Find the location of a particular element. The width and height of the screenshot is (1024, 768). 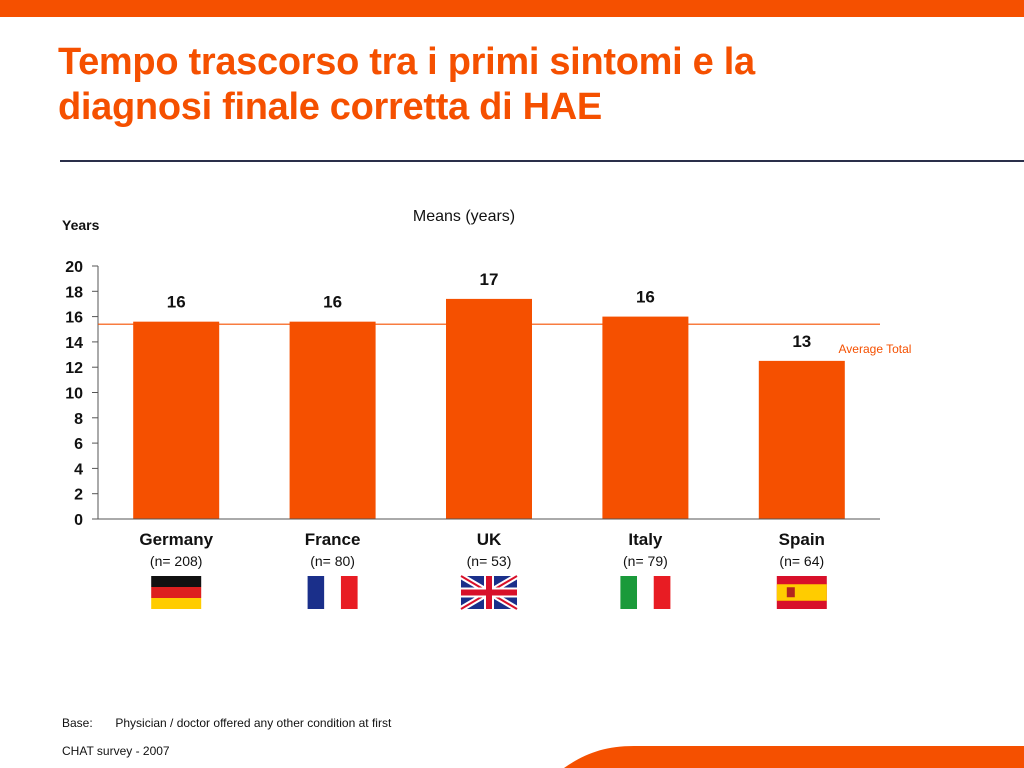

y-tick-label: 10 is located at coordinates (74, 394).